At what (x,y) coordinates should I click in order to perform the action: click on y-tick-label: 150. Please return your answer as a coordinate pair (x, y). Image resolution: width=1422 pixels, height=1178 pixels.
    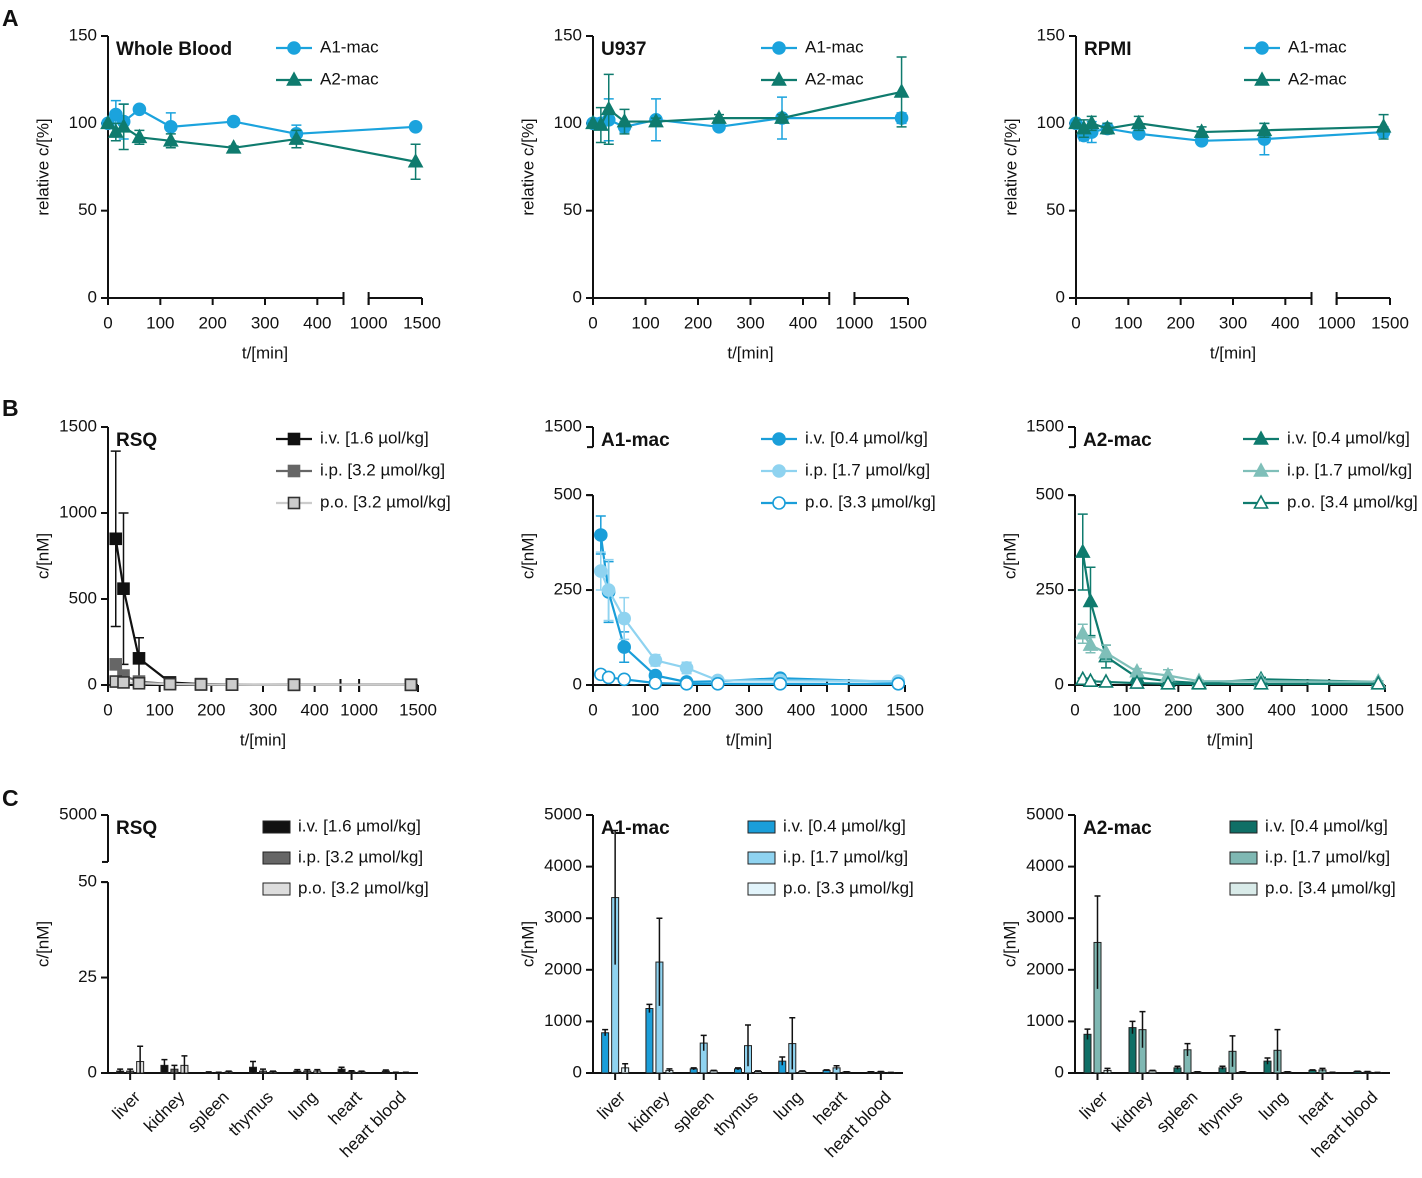
    Looking at the image, I should click on (83, 34).